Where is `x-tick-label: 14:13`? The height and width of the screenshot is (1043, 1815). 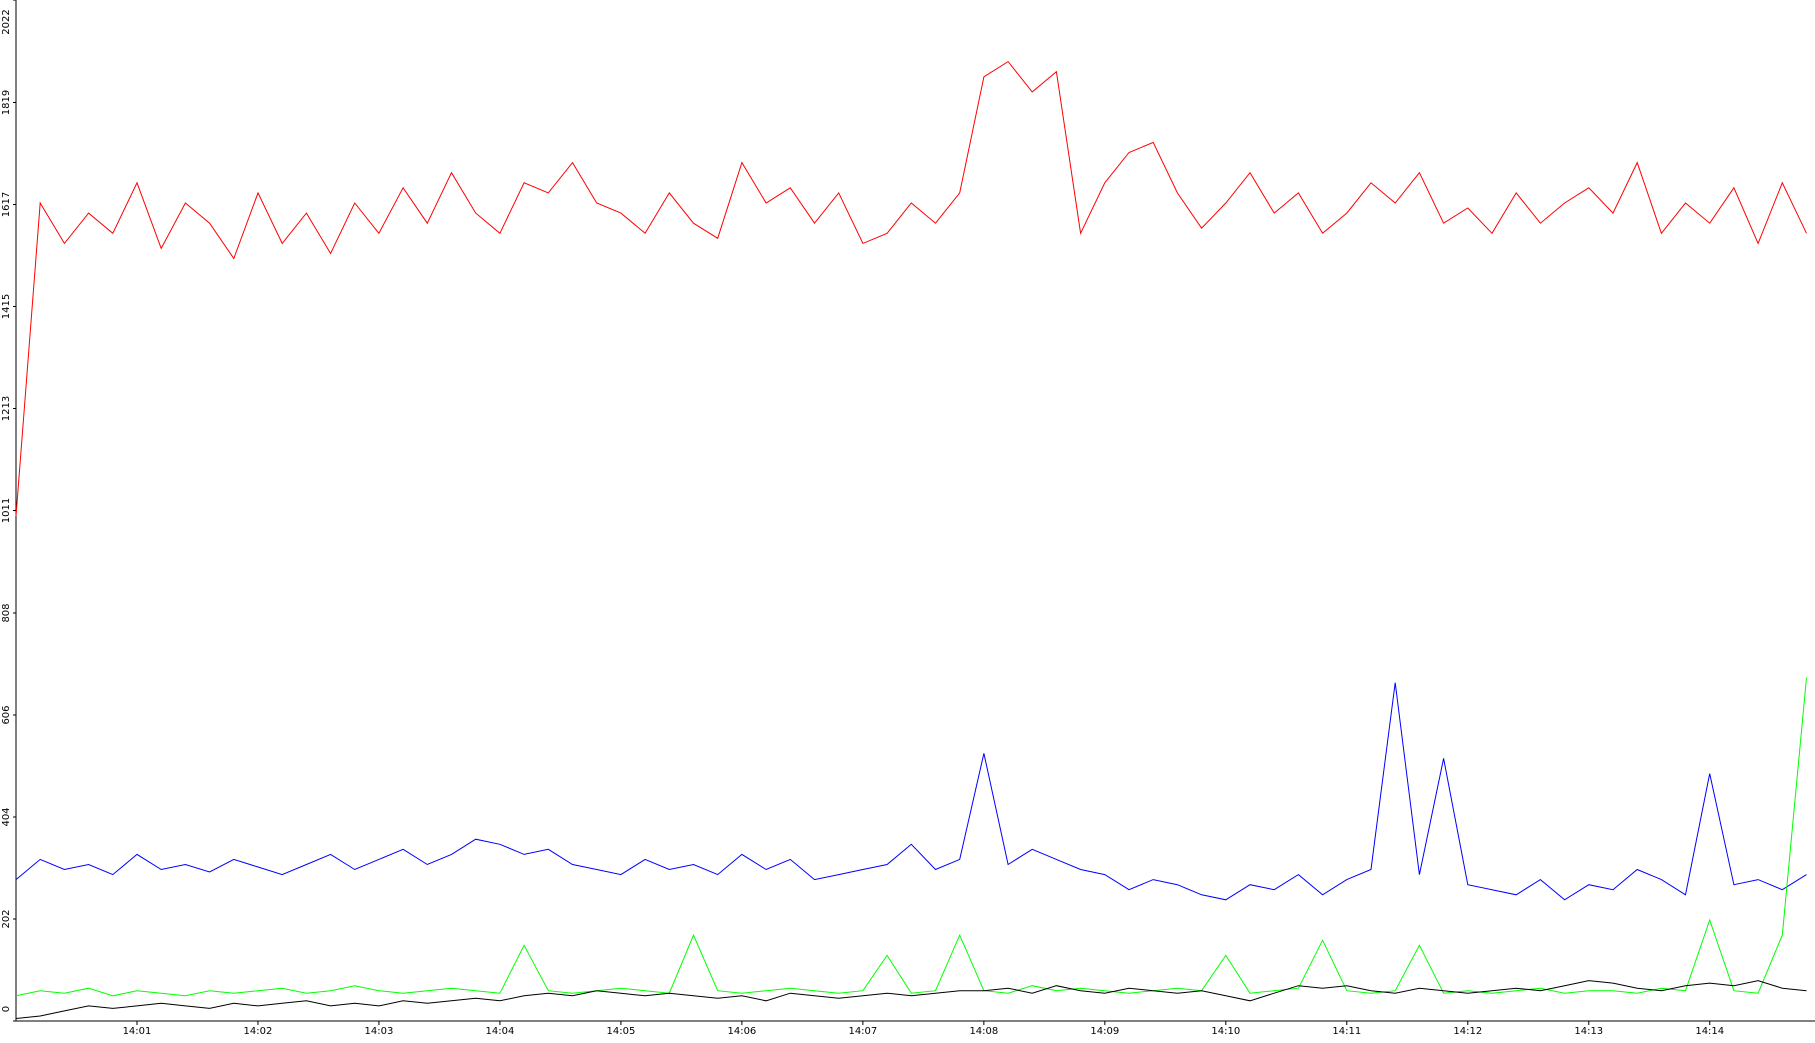 x-tick-label: 14:13 is located at coordinates (1588, 1031).